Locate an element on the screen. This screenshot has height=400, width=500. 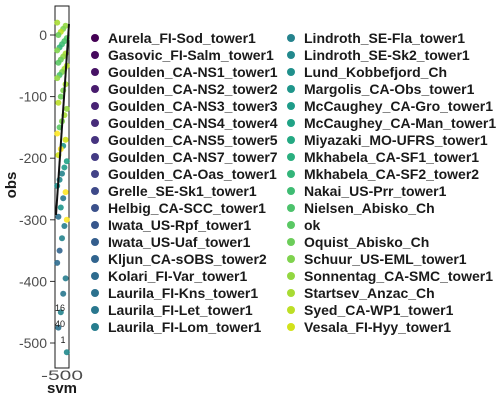
inset-labels: 16 40 1 is located at coordinates (60, 324).